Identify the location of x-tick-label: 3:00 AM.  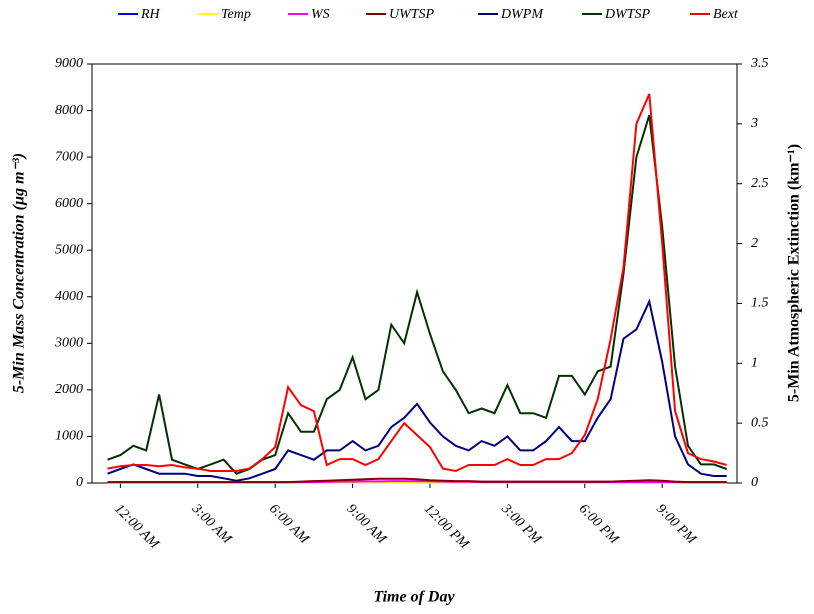
(211, 524).